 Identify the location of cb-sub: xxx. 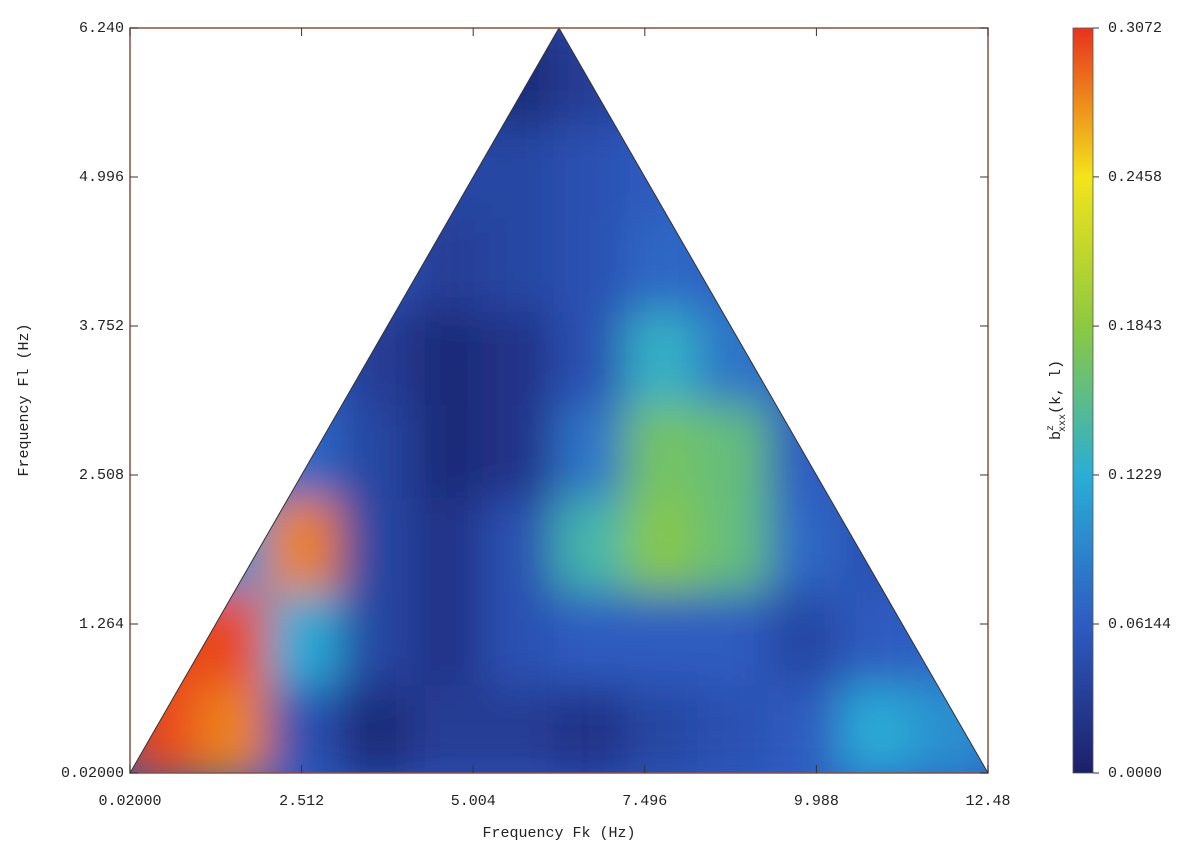
(1063, 423).